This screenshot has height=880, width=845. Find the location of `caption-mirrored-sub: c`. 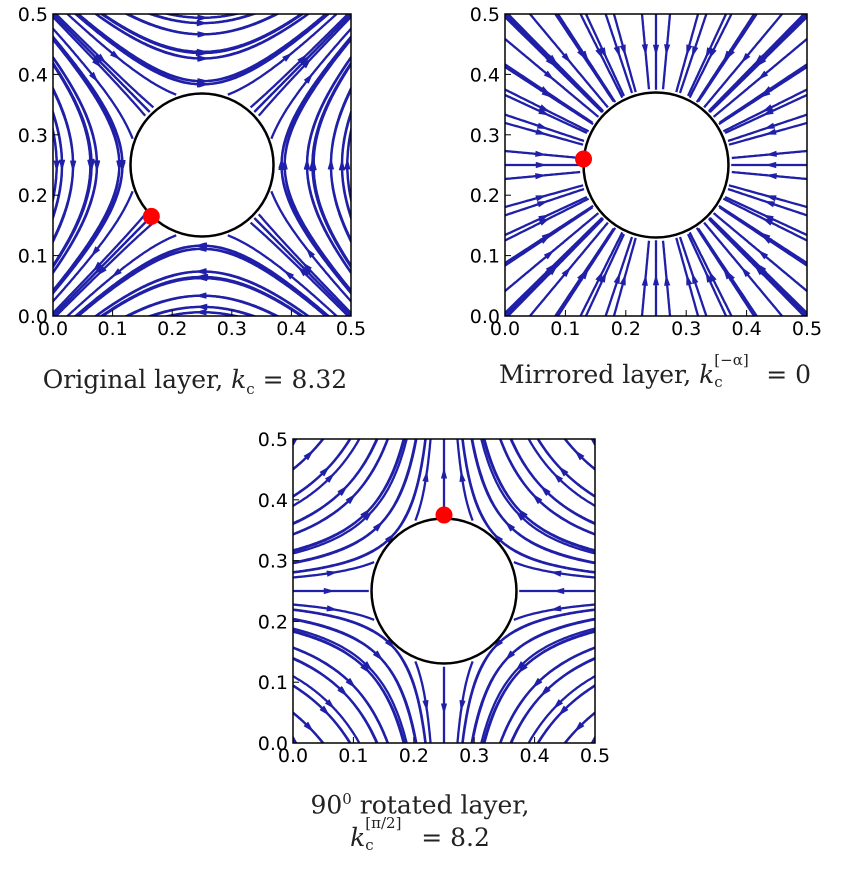

caption-mirrored-sub: c is located at coordinates (718, 382).